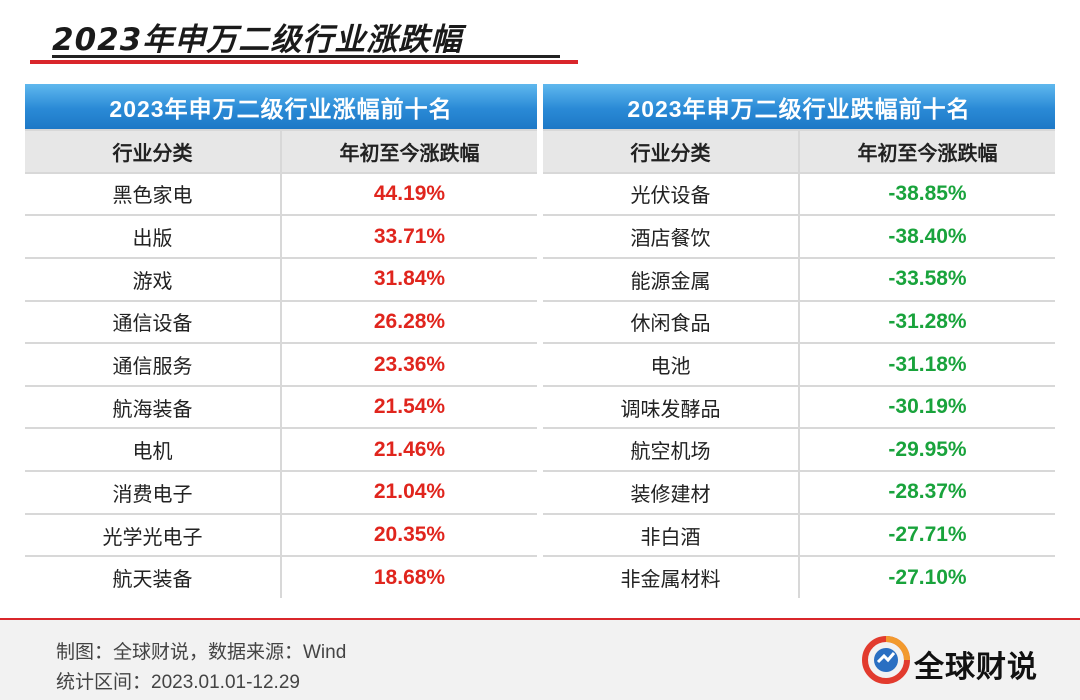 The height and width of the screenshot is (700, 1080). I want to click on losers-col-industry: 行业分类, so click(670, 151).